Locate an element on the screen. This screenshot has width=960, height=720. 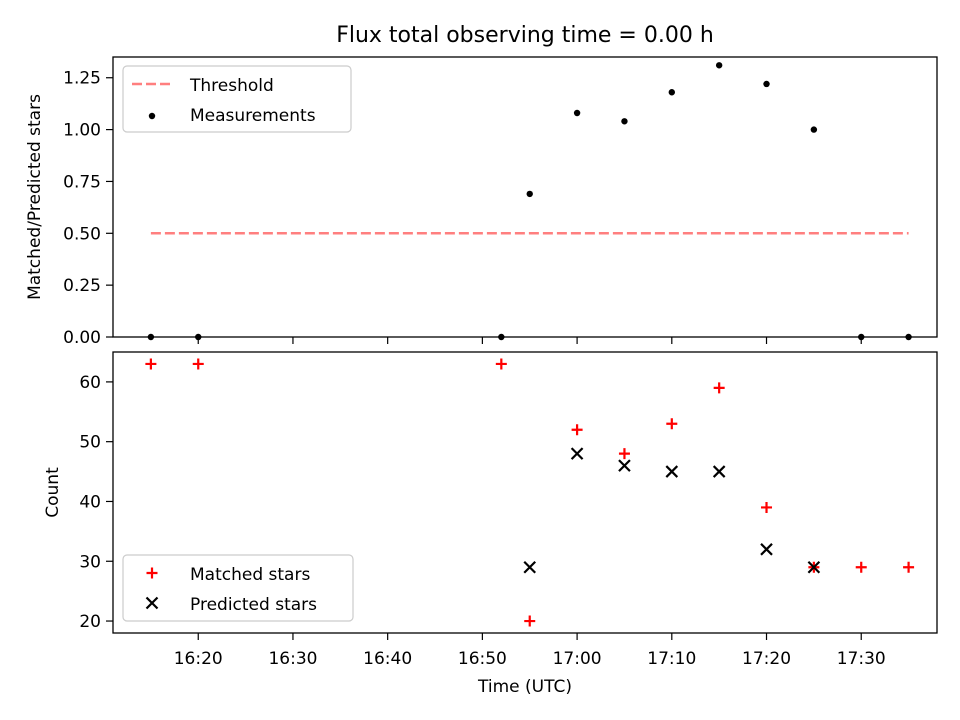
legend: Matched stars Predicted stars is located at coordinates (238, 588).